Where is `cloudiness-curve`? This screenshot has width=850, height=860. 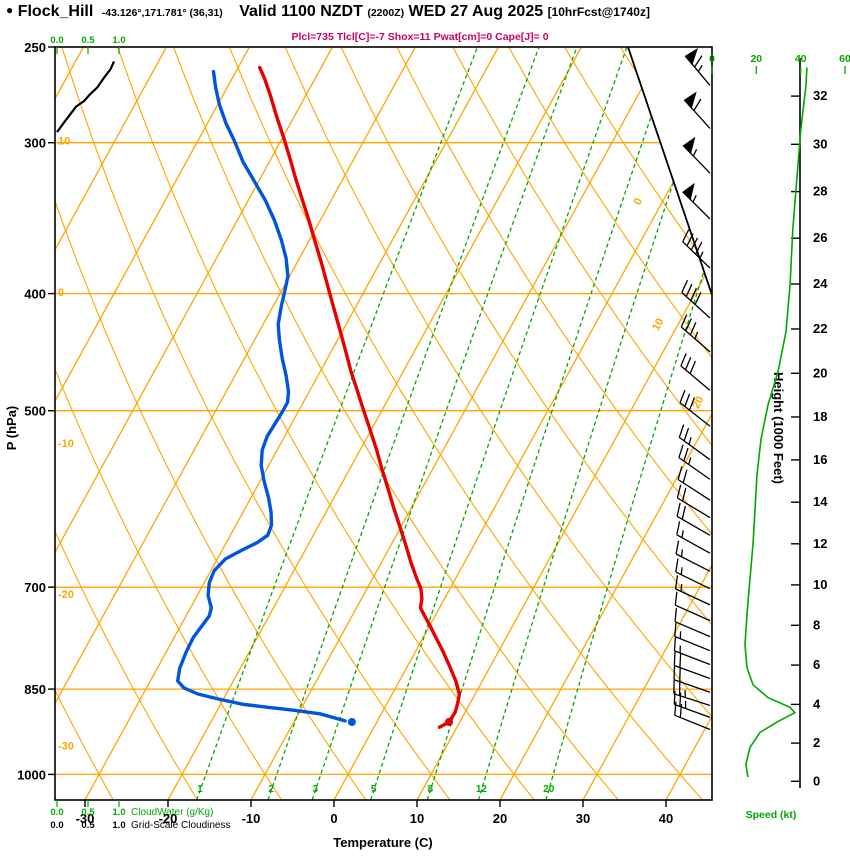
cloudiness-curve is located at coordinates (86, 97).